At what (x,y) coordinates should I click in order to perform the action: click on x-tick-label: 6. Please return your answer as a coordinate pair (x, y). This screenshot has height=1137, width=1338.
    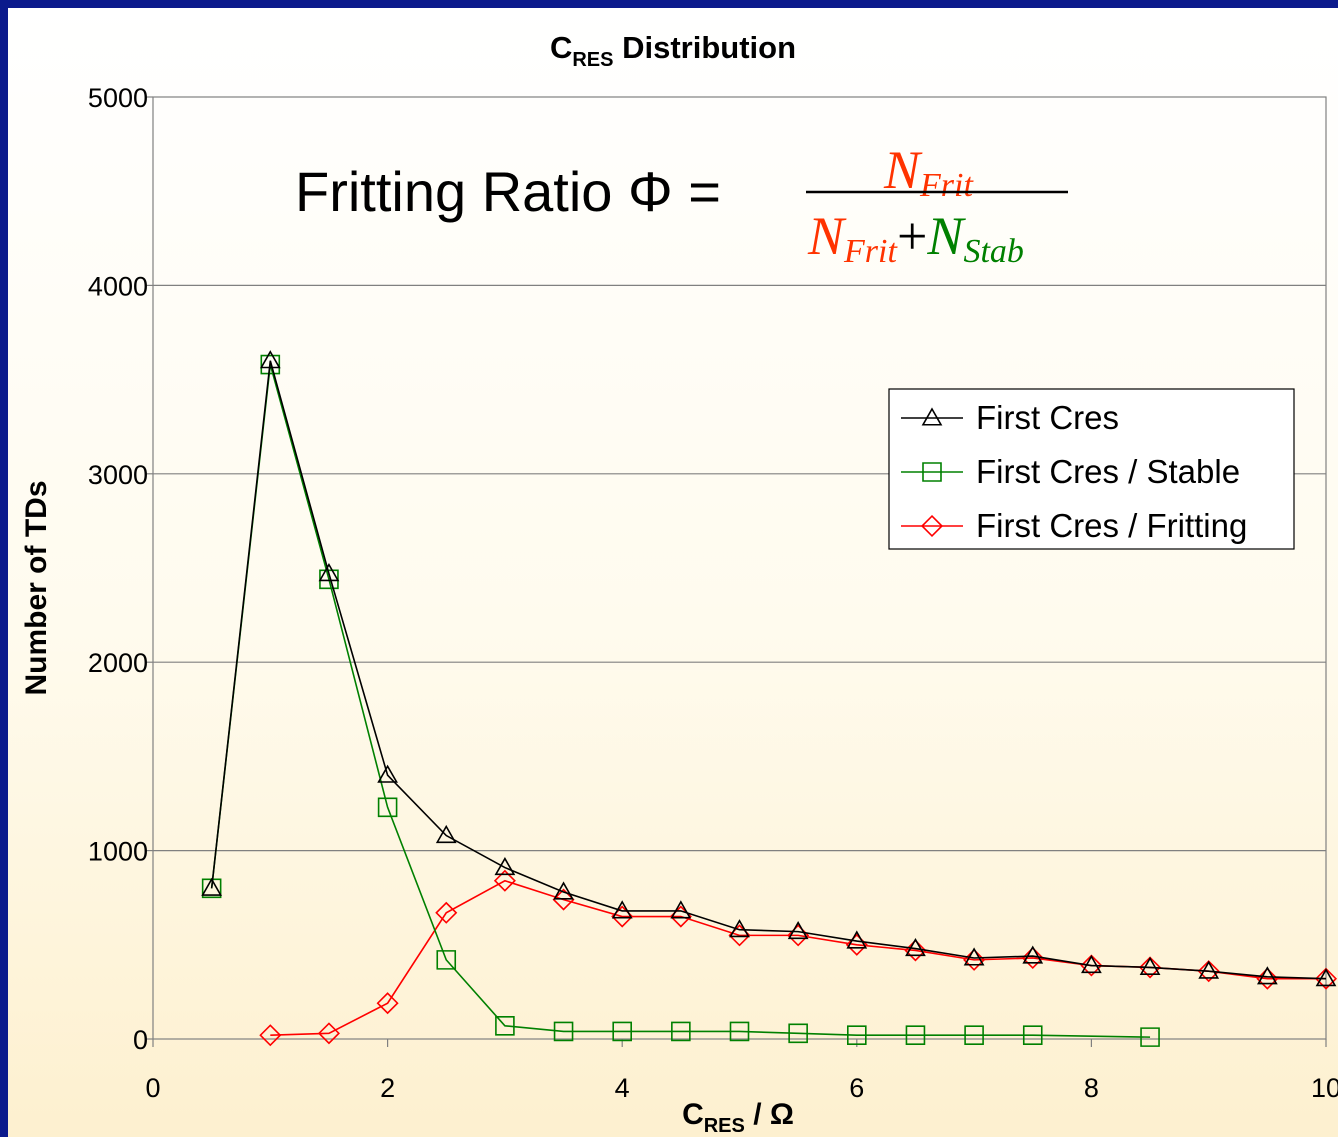
    Looking at the image, I should click on (856, 1088).